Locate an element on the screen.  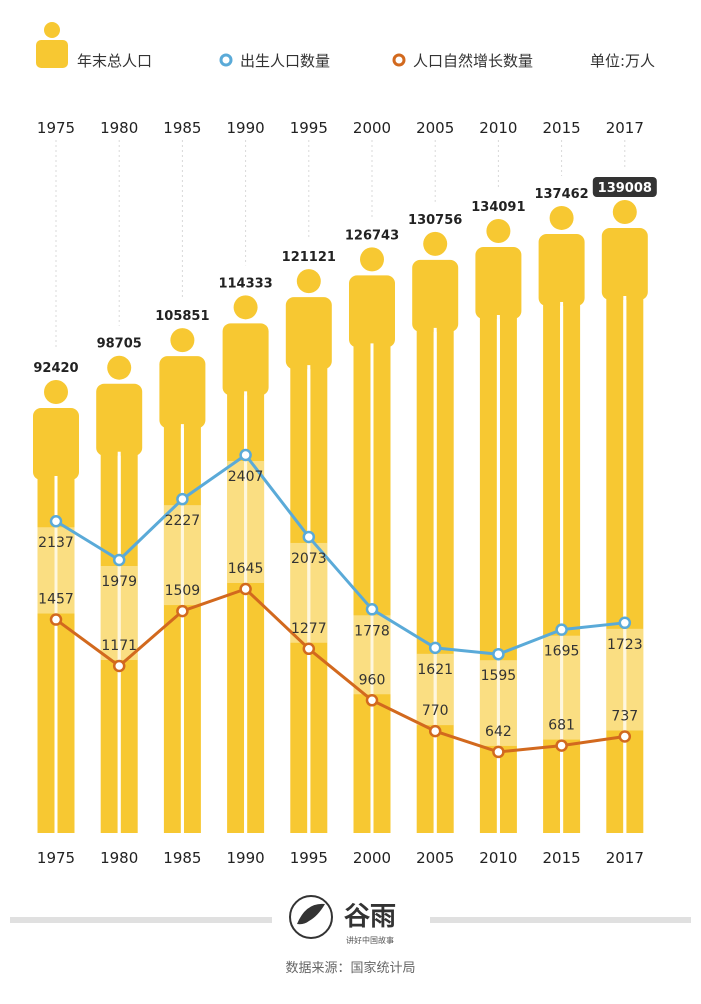
brand-logo-icon is located at coordinates (311, 917).